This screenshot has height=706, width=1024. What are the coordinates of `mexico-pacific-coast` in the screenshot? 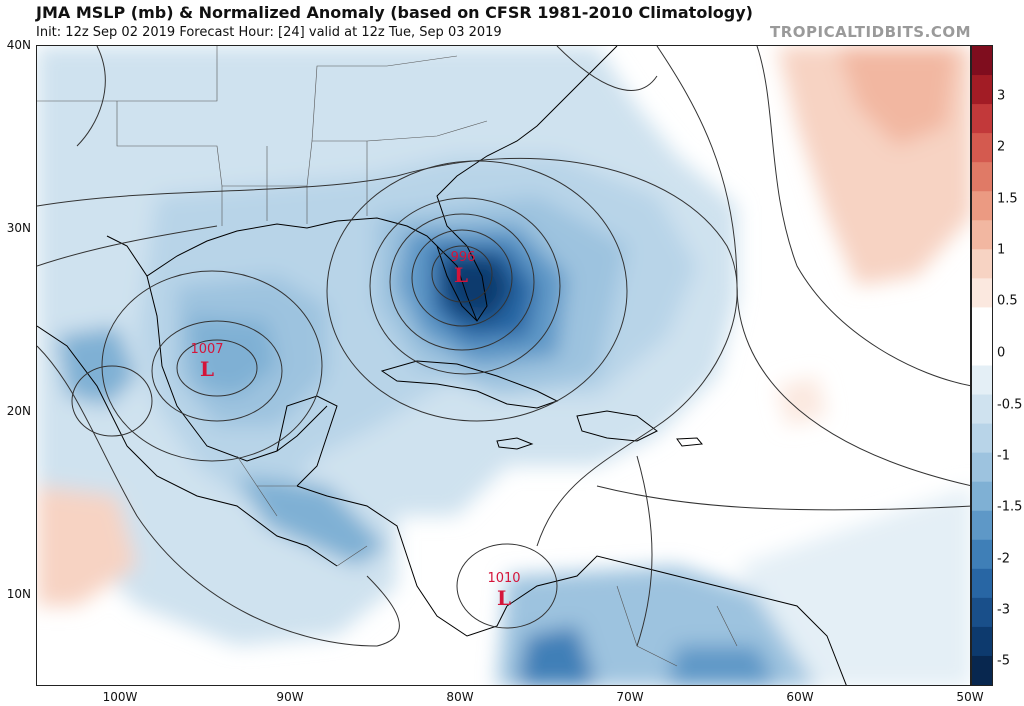 It's located at (187, 446).